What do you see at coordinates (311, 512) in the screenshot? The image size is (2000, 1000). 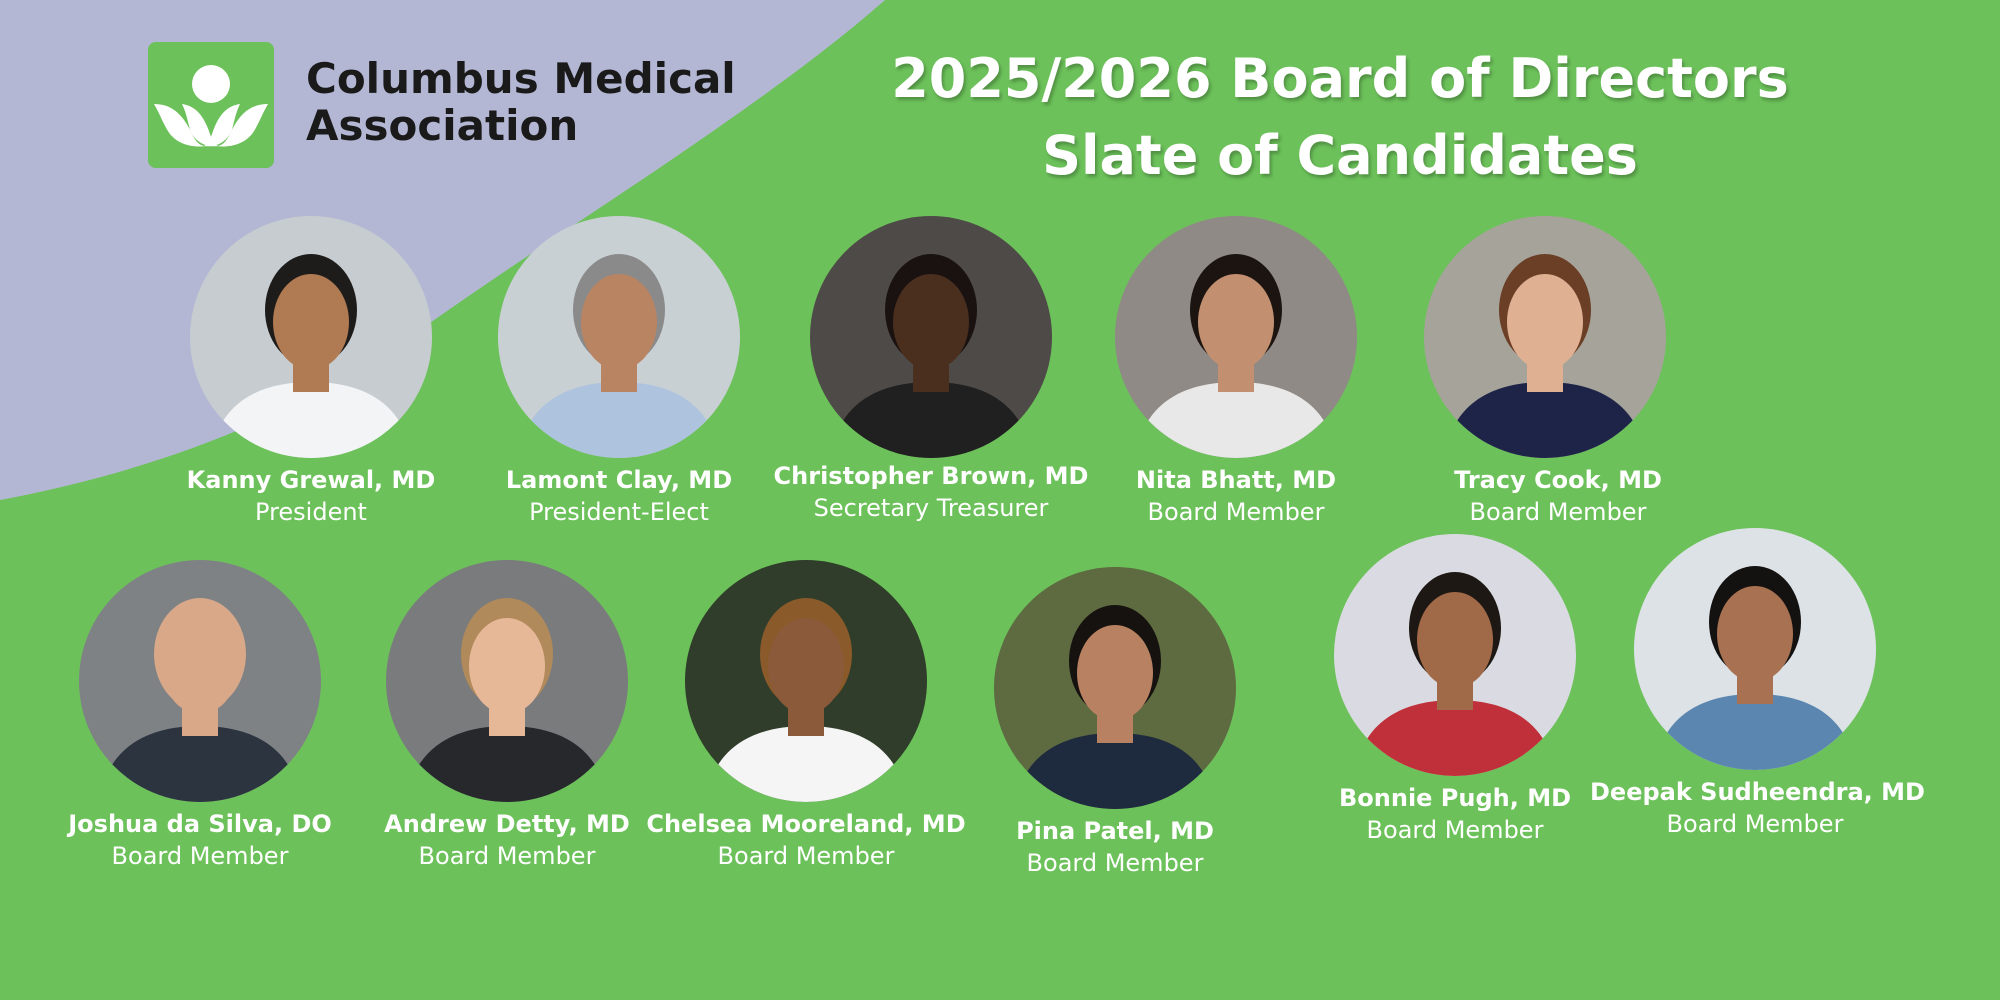 I see `candidate-role: President` at bounding box center [311, 512].